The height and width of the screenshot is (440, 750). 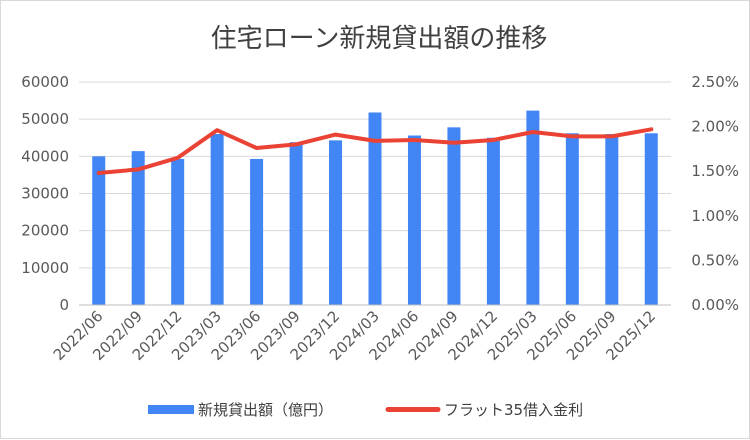 What do you see at coordinates (265, 410) in the screenshot?
I see `legend-bar-label: 新規貸出額（億円）` at bounding box center [265, 410].